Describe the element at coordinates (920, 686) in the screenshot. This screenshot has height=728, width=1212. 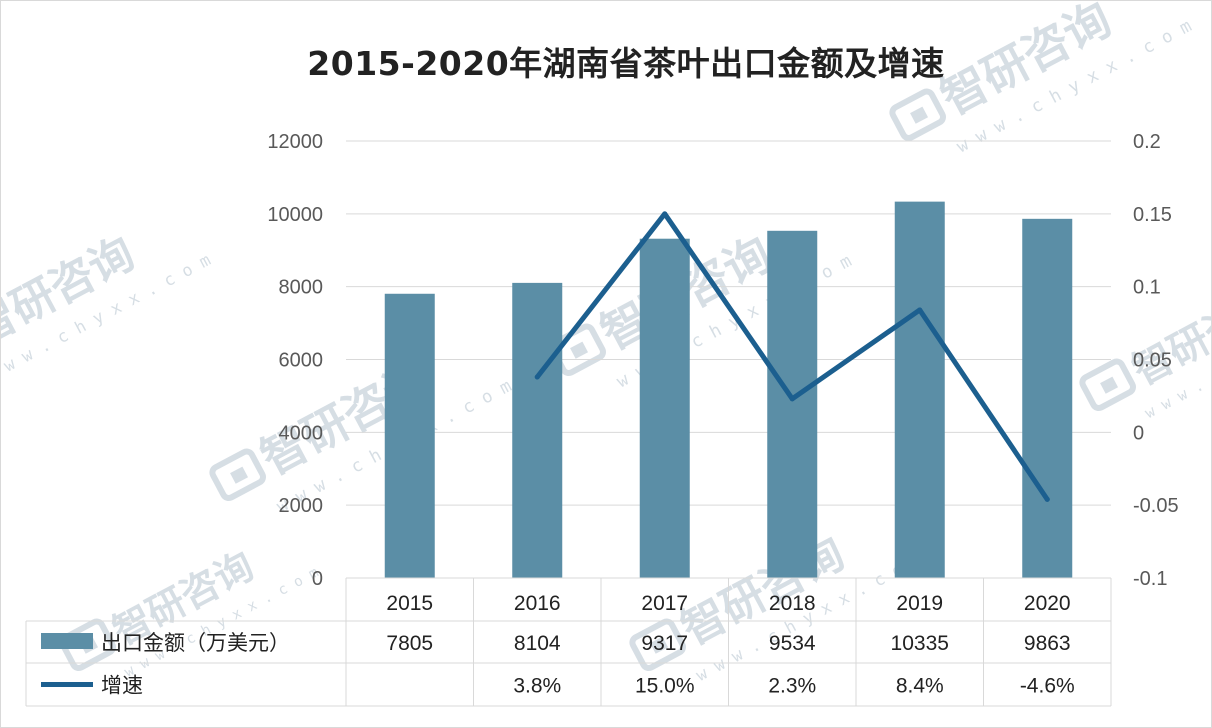
I see `table-cell: 8.4%` at that location.